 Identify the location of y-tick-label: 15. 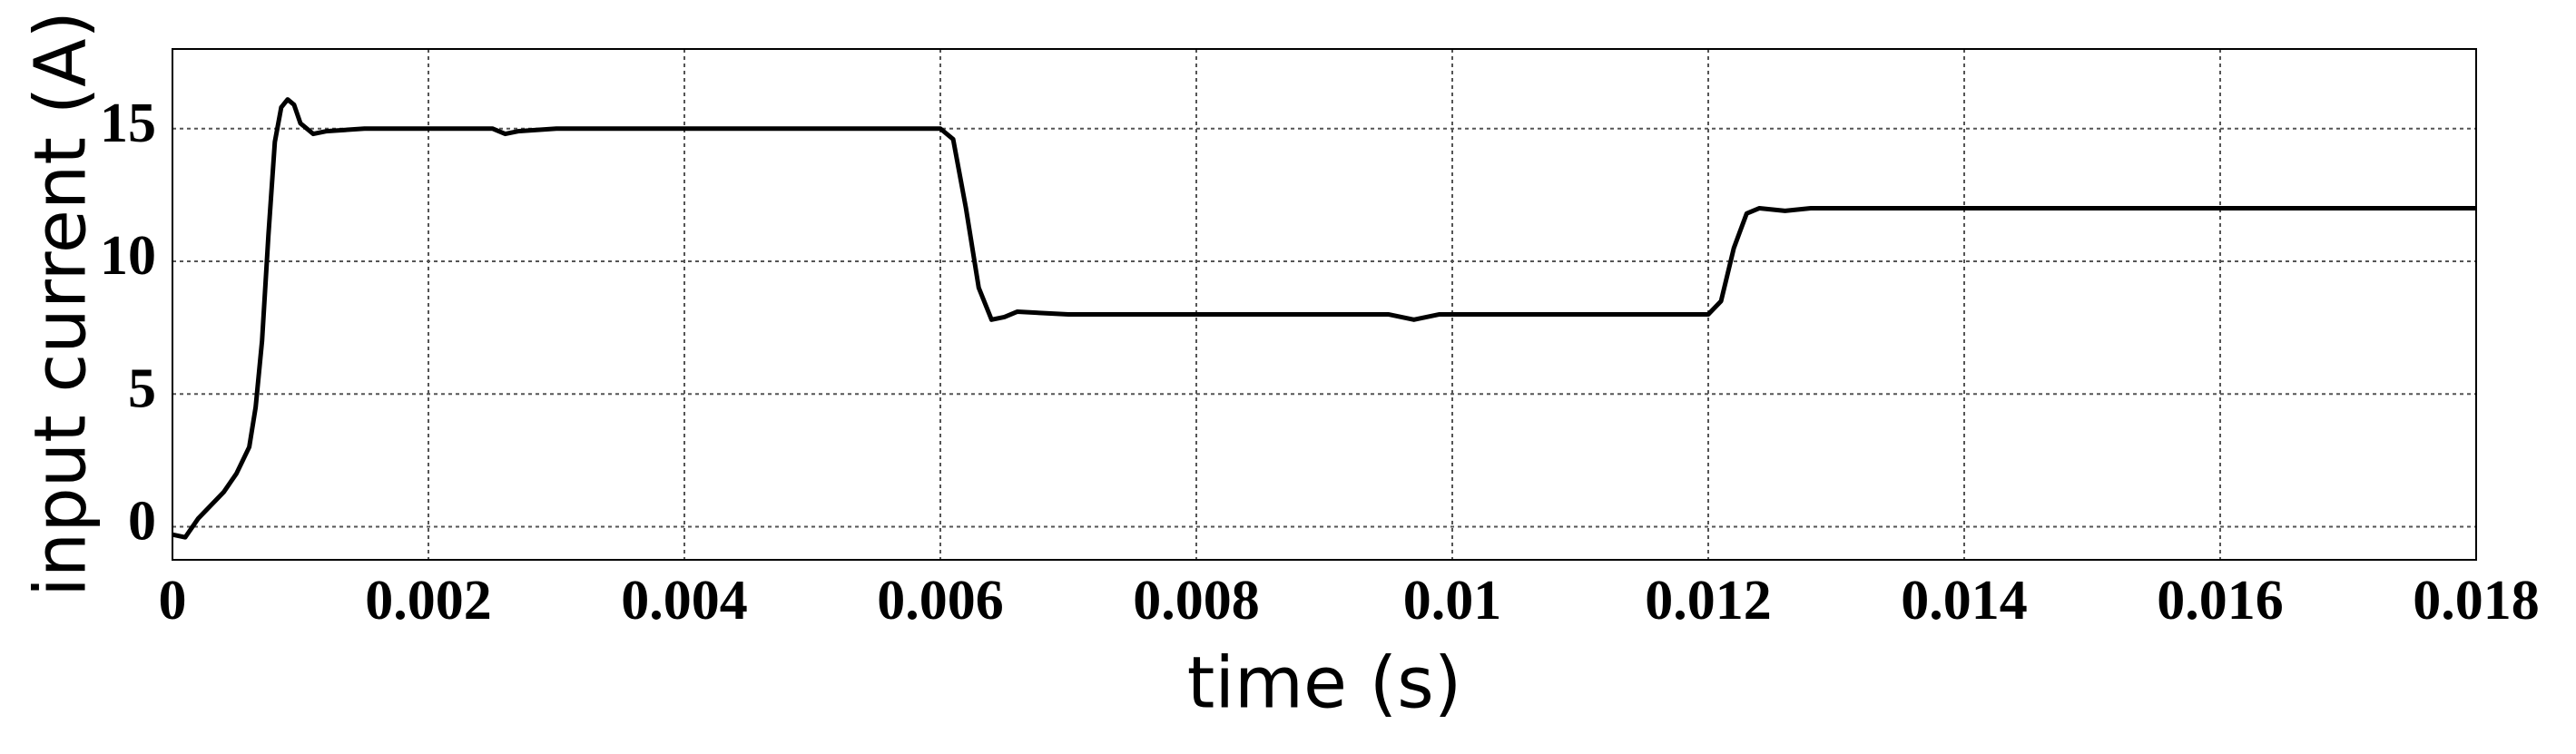
(128, 123).